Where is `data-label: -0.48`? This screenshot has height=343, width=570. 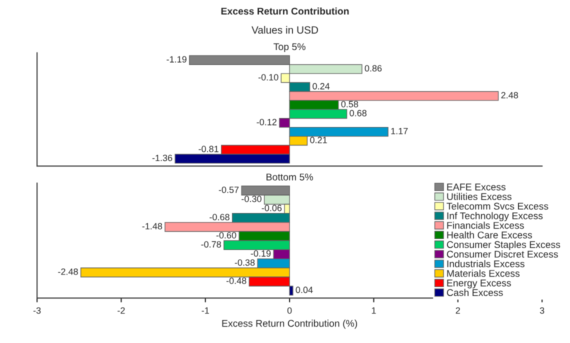 data-label: -0.48 is located at coordinates (236, 281).